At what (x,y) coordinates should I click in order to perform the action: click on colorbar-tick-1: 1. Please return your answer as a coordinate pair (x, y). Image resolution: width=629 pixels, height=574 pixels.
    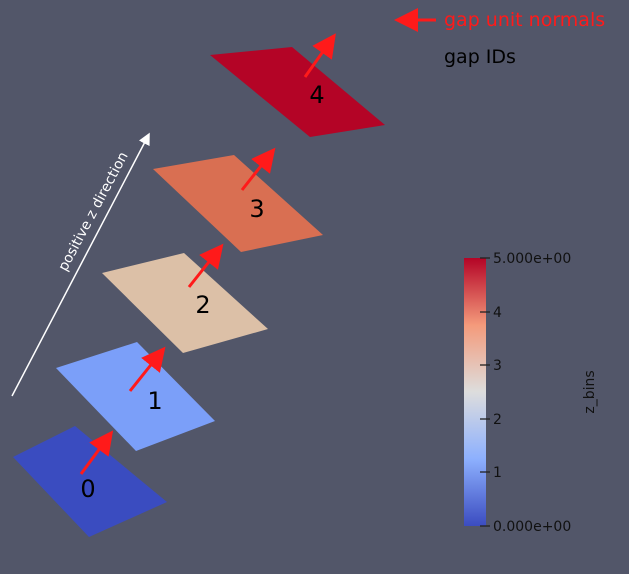
    Looking at the image, I should click on (497, 473).